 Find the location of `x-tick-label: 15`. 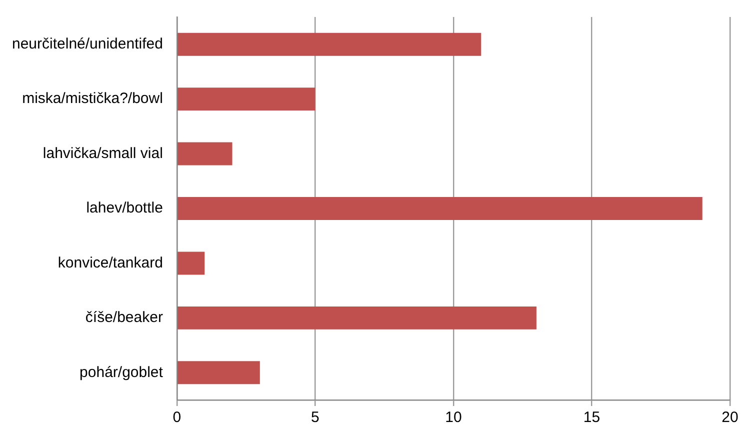

x-tick-label: 15 is located at coordinates (591, 417).